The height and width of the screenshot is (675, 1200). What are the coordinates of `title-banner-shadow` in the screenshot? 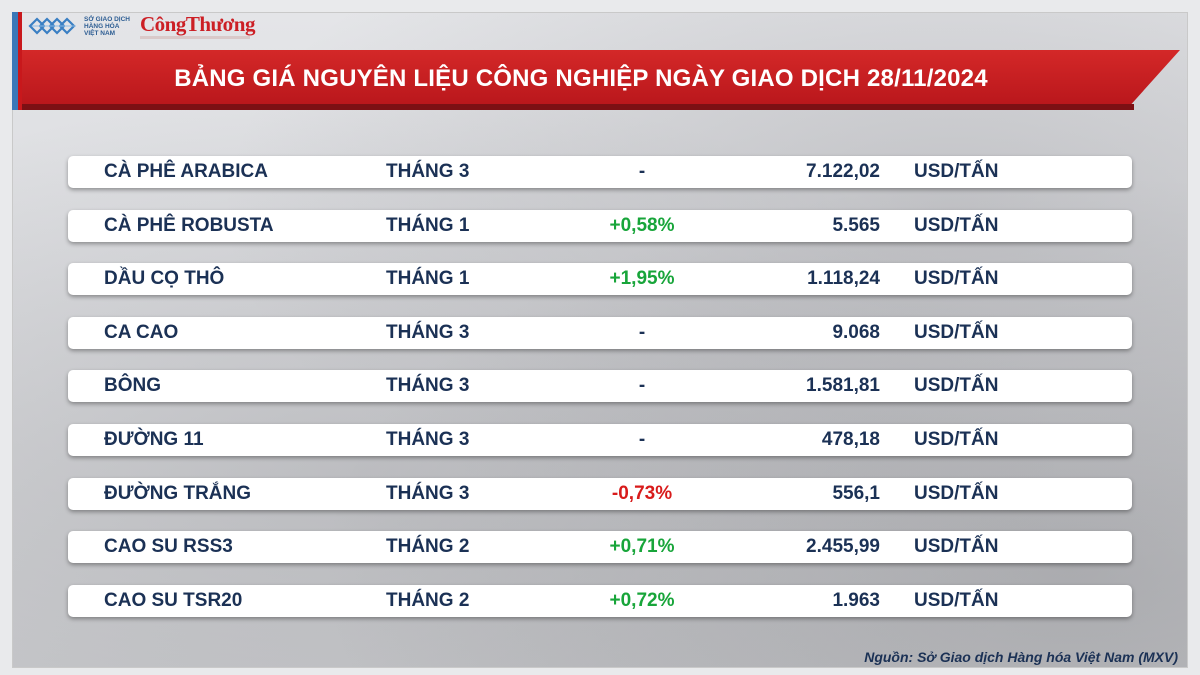 It's located at (578, 107).